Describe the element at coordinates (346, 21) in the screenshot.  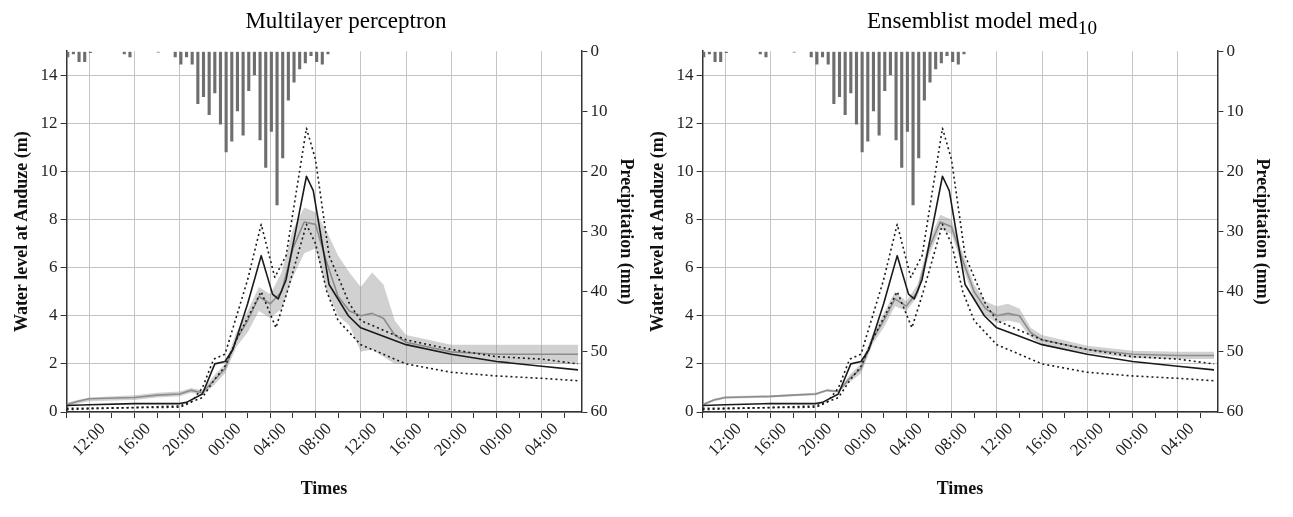
I see `chart-title: Multilayer perceptron` at that location.